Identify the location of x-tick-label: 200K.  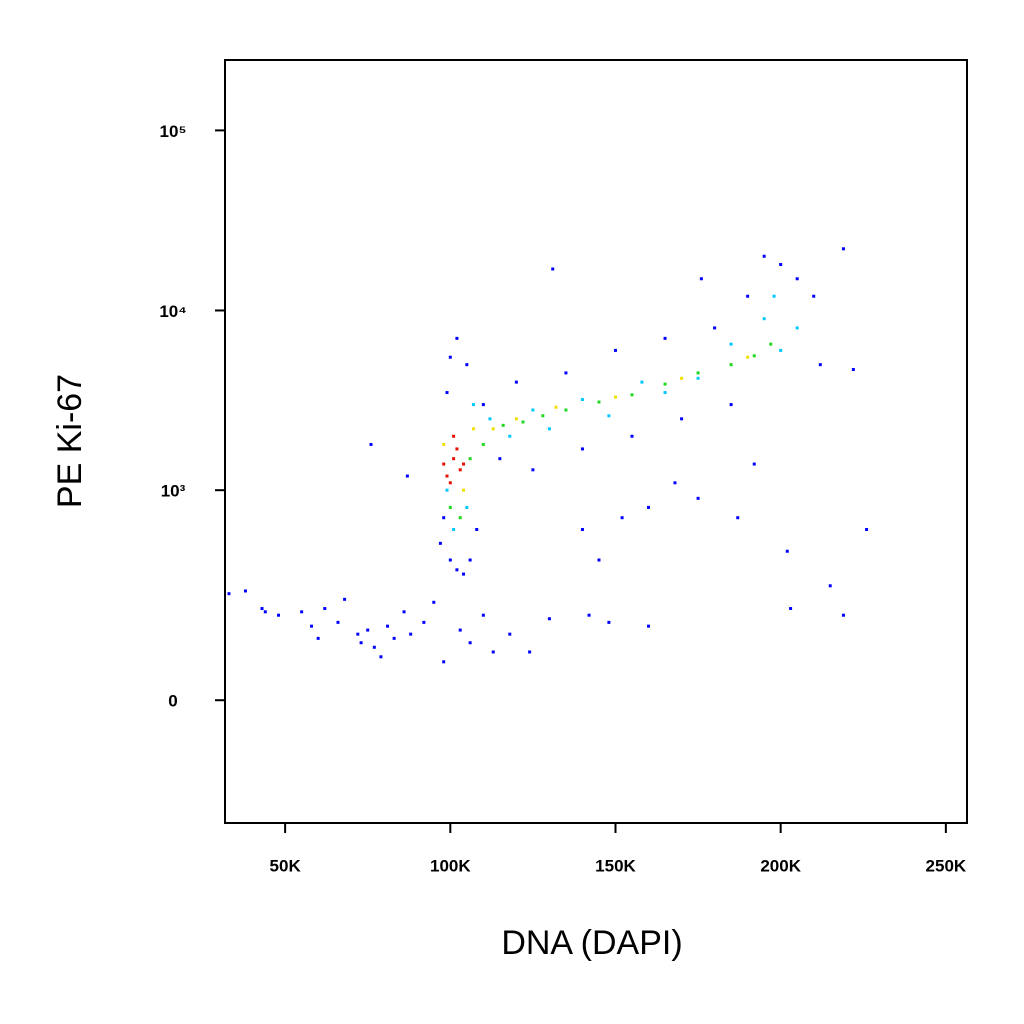
(780, 865).